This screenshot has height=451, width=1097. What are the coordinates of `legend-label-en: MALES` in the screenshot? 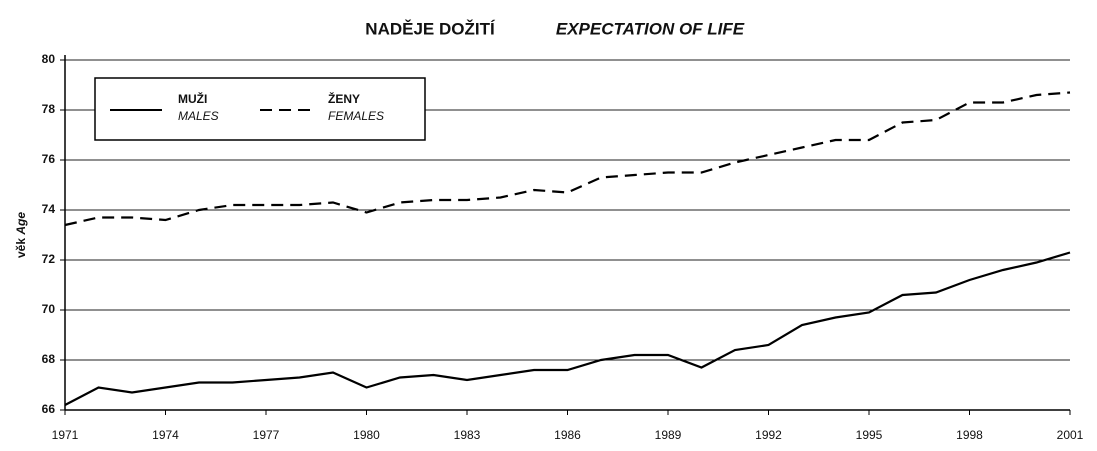 It's located at (198, 116).